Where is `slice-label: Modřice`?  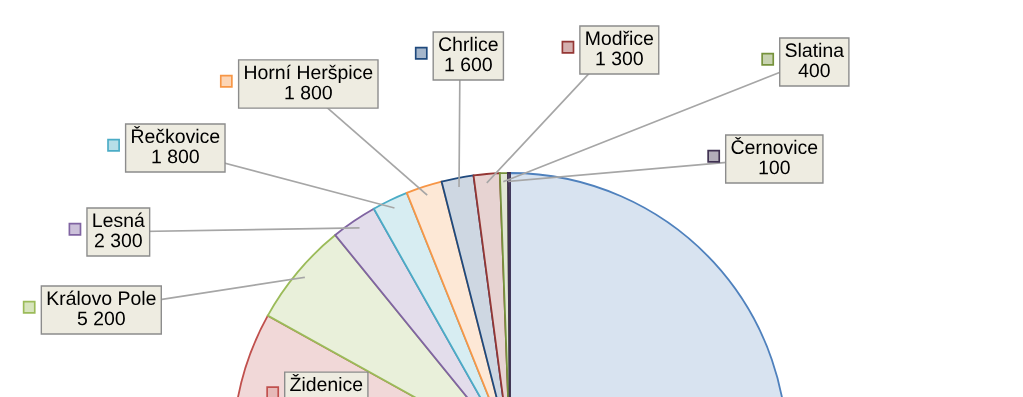 slice-label: Modřice is located at coordinates (620, 38).